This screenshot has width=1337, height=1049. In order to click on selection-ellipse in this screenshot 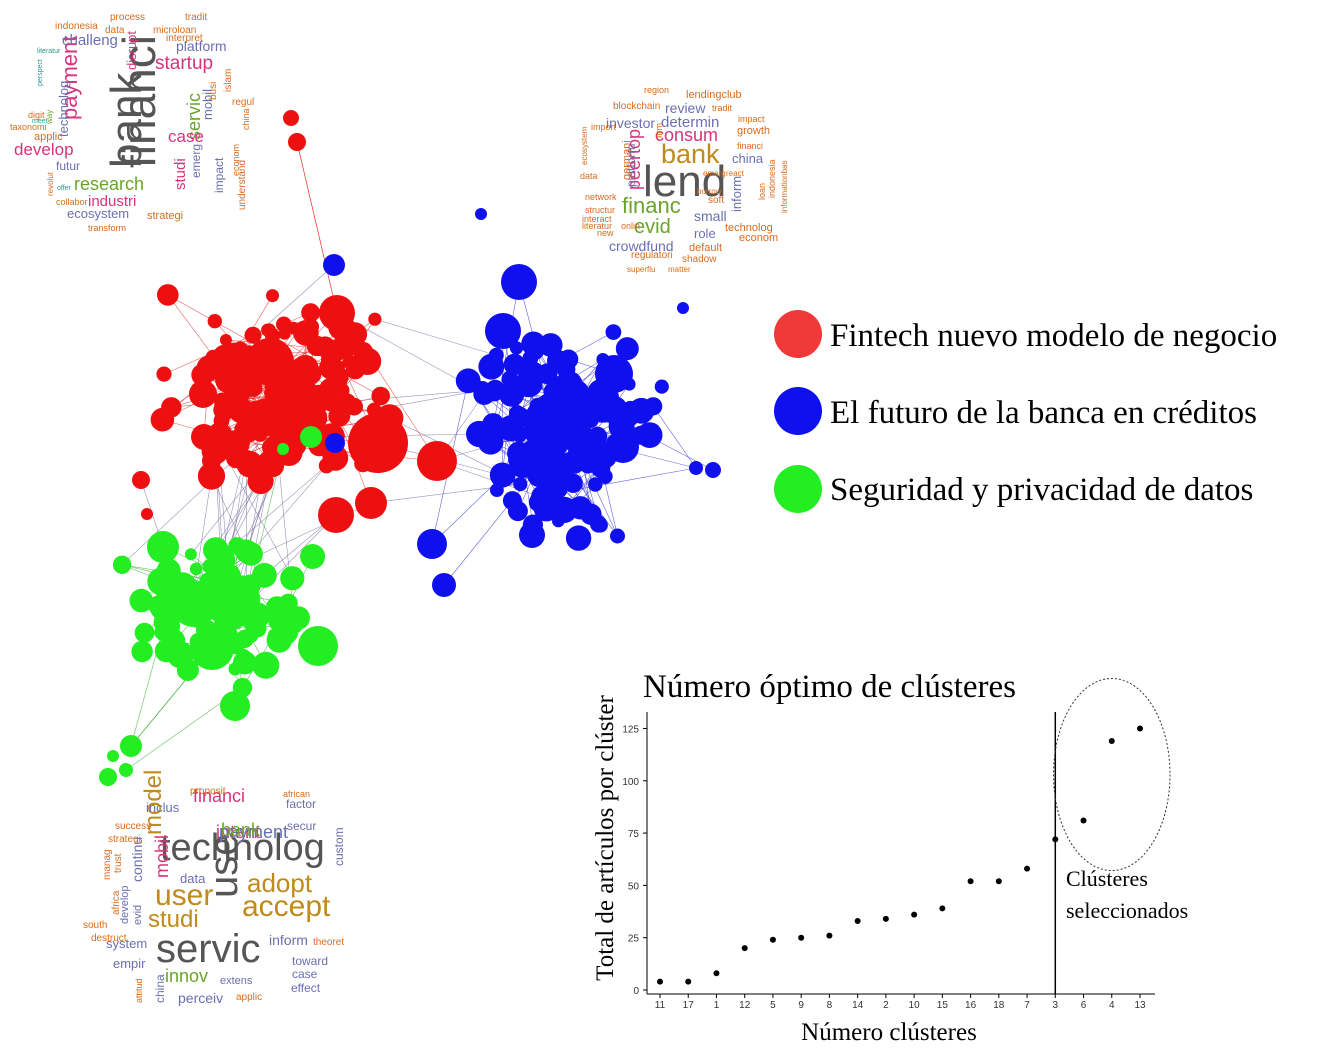, I will do `click(1112, 774)`.